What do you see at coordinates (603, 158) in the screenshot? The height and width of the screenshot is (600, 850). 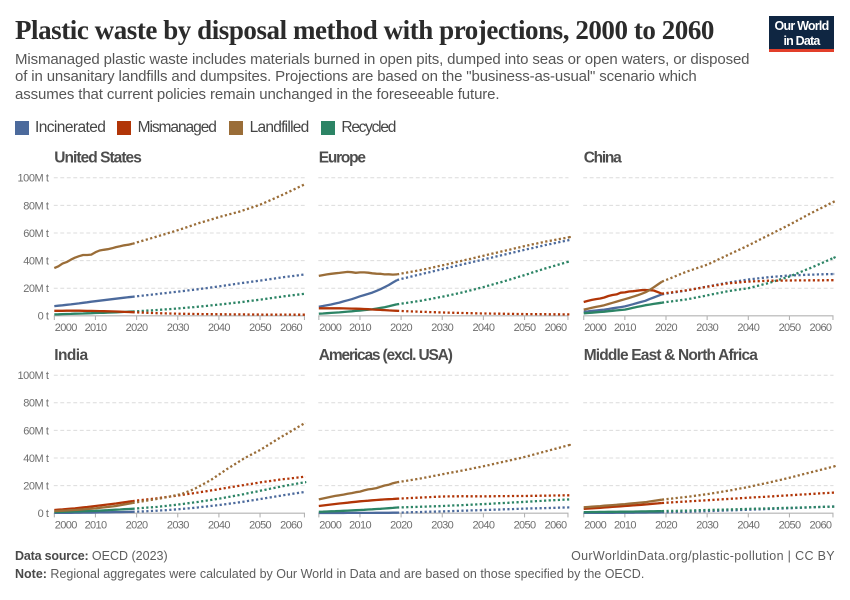 I see `svg-text: China` at bounding box center [603, 158].